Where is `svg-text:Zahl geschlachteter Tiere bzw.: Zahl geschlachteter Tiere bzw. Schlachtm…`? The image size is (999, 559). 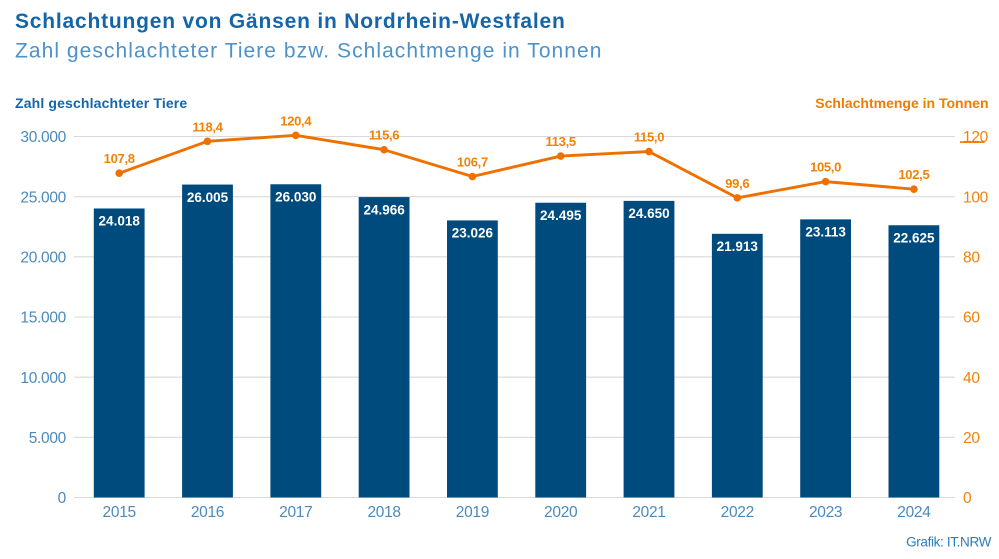
svg-text:Zahl geschlachteter Tiere bzw.: Zahl geschlachteter Tiere bzw. Schlachtm… is located at coordinates (308, 51).